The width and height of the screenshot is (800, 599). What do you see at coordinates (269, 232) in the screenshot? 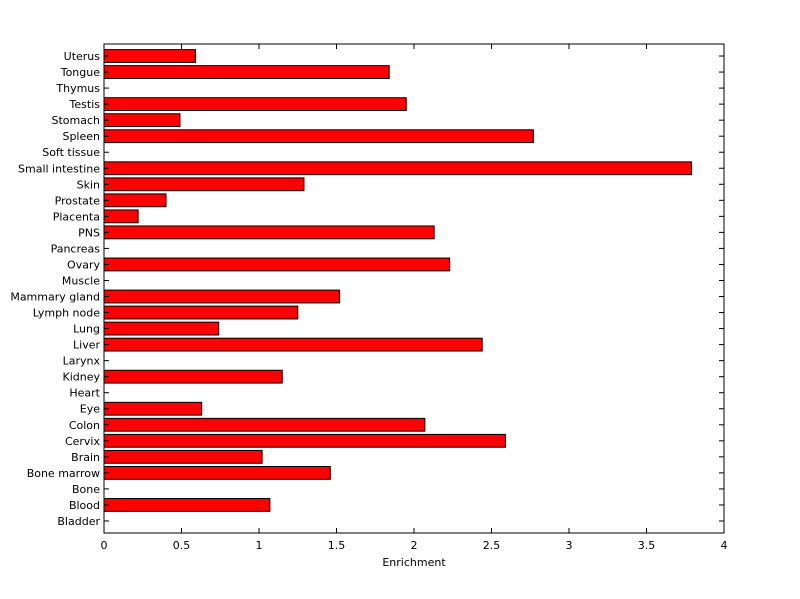
I see `bar-pns` at bounding box center [269, 232].